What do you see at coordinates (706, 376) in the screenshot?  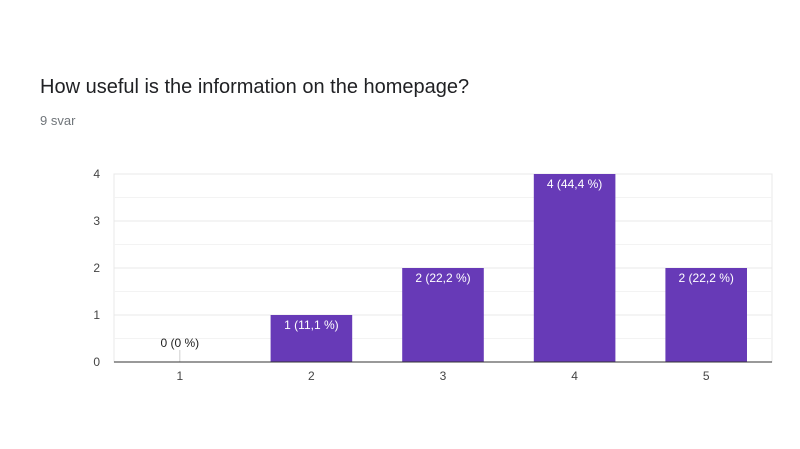 I see `x-tick-label: 5` at bounding box center [706, 376].